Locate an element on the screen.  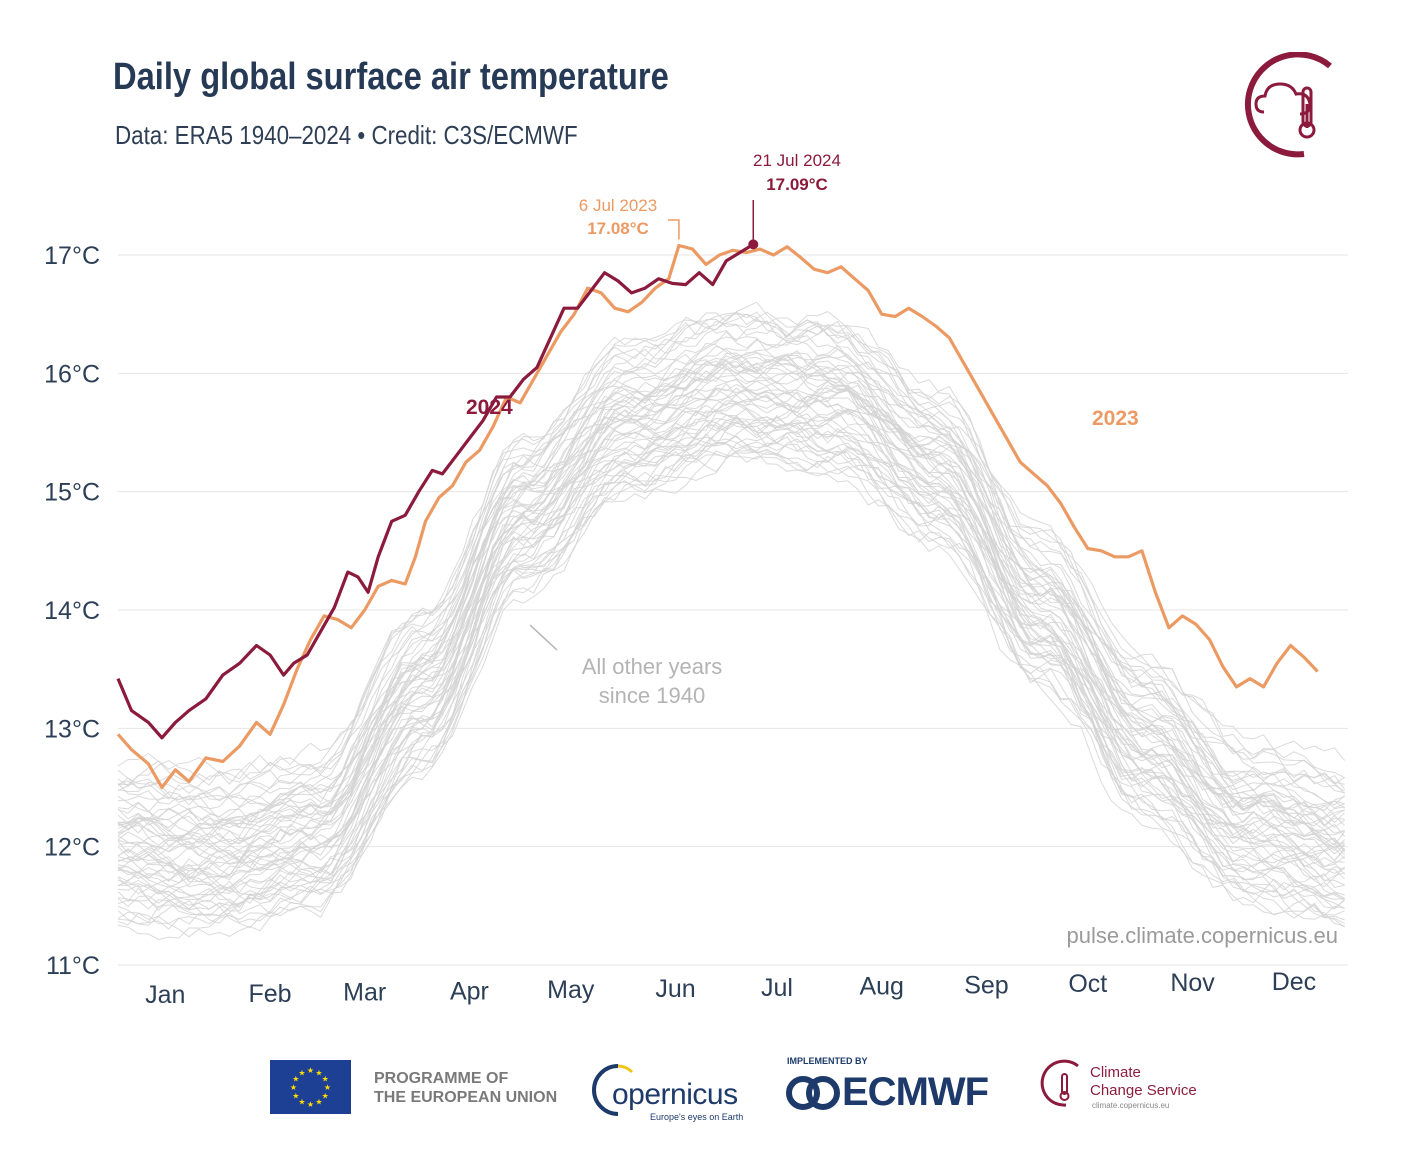
y-tick-label: 17°C is located at coordinates (72, 256).